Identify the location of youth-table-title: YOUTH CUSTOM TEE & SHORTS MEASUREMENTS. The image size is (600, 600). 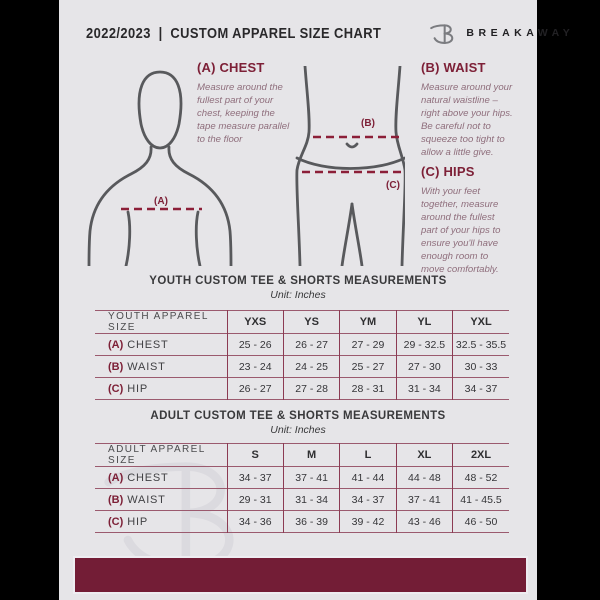
(298, 281).